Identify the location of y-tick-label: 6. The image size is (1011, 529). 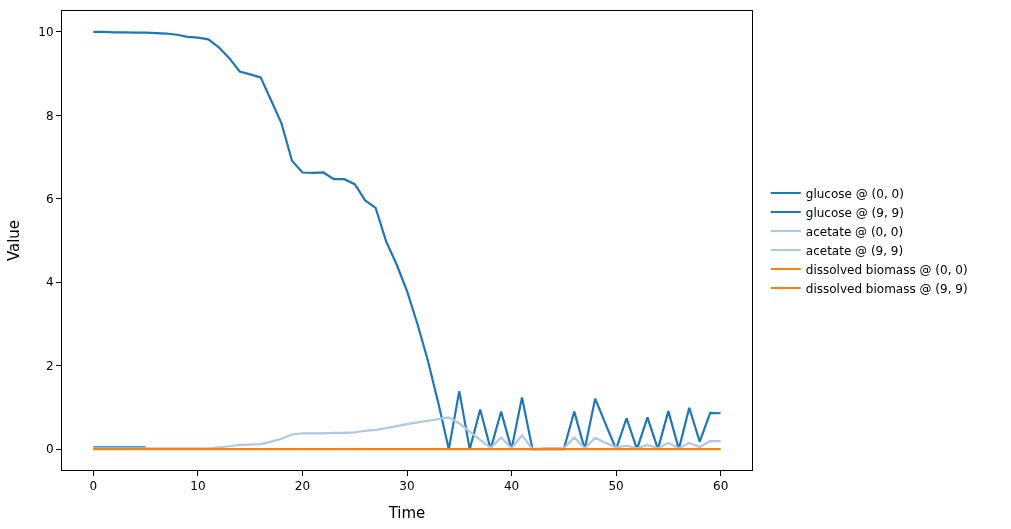
(49, 198).